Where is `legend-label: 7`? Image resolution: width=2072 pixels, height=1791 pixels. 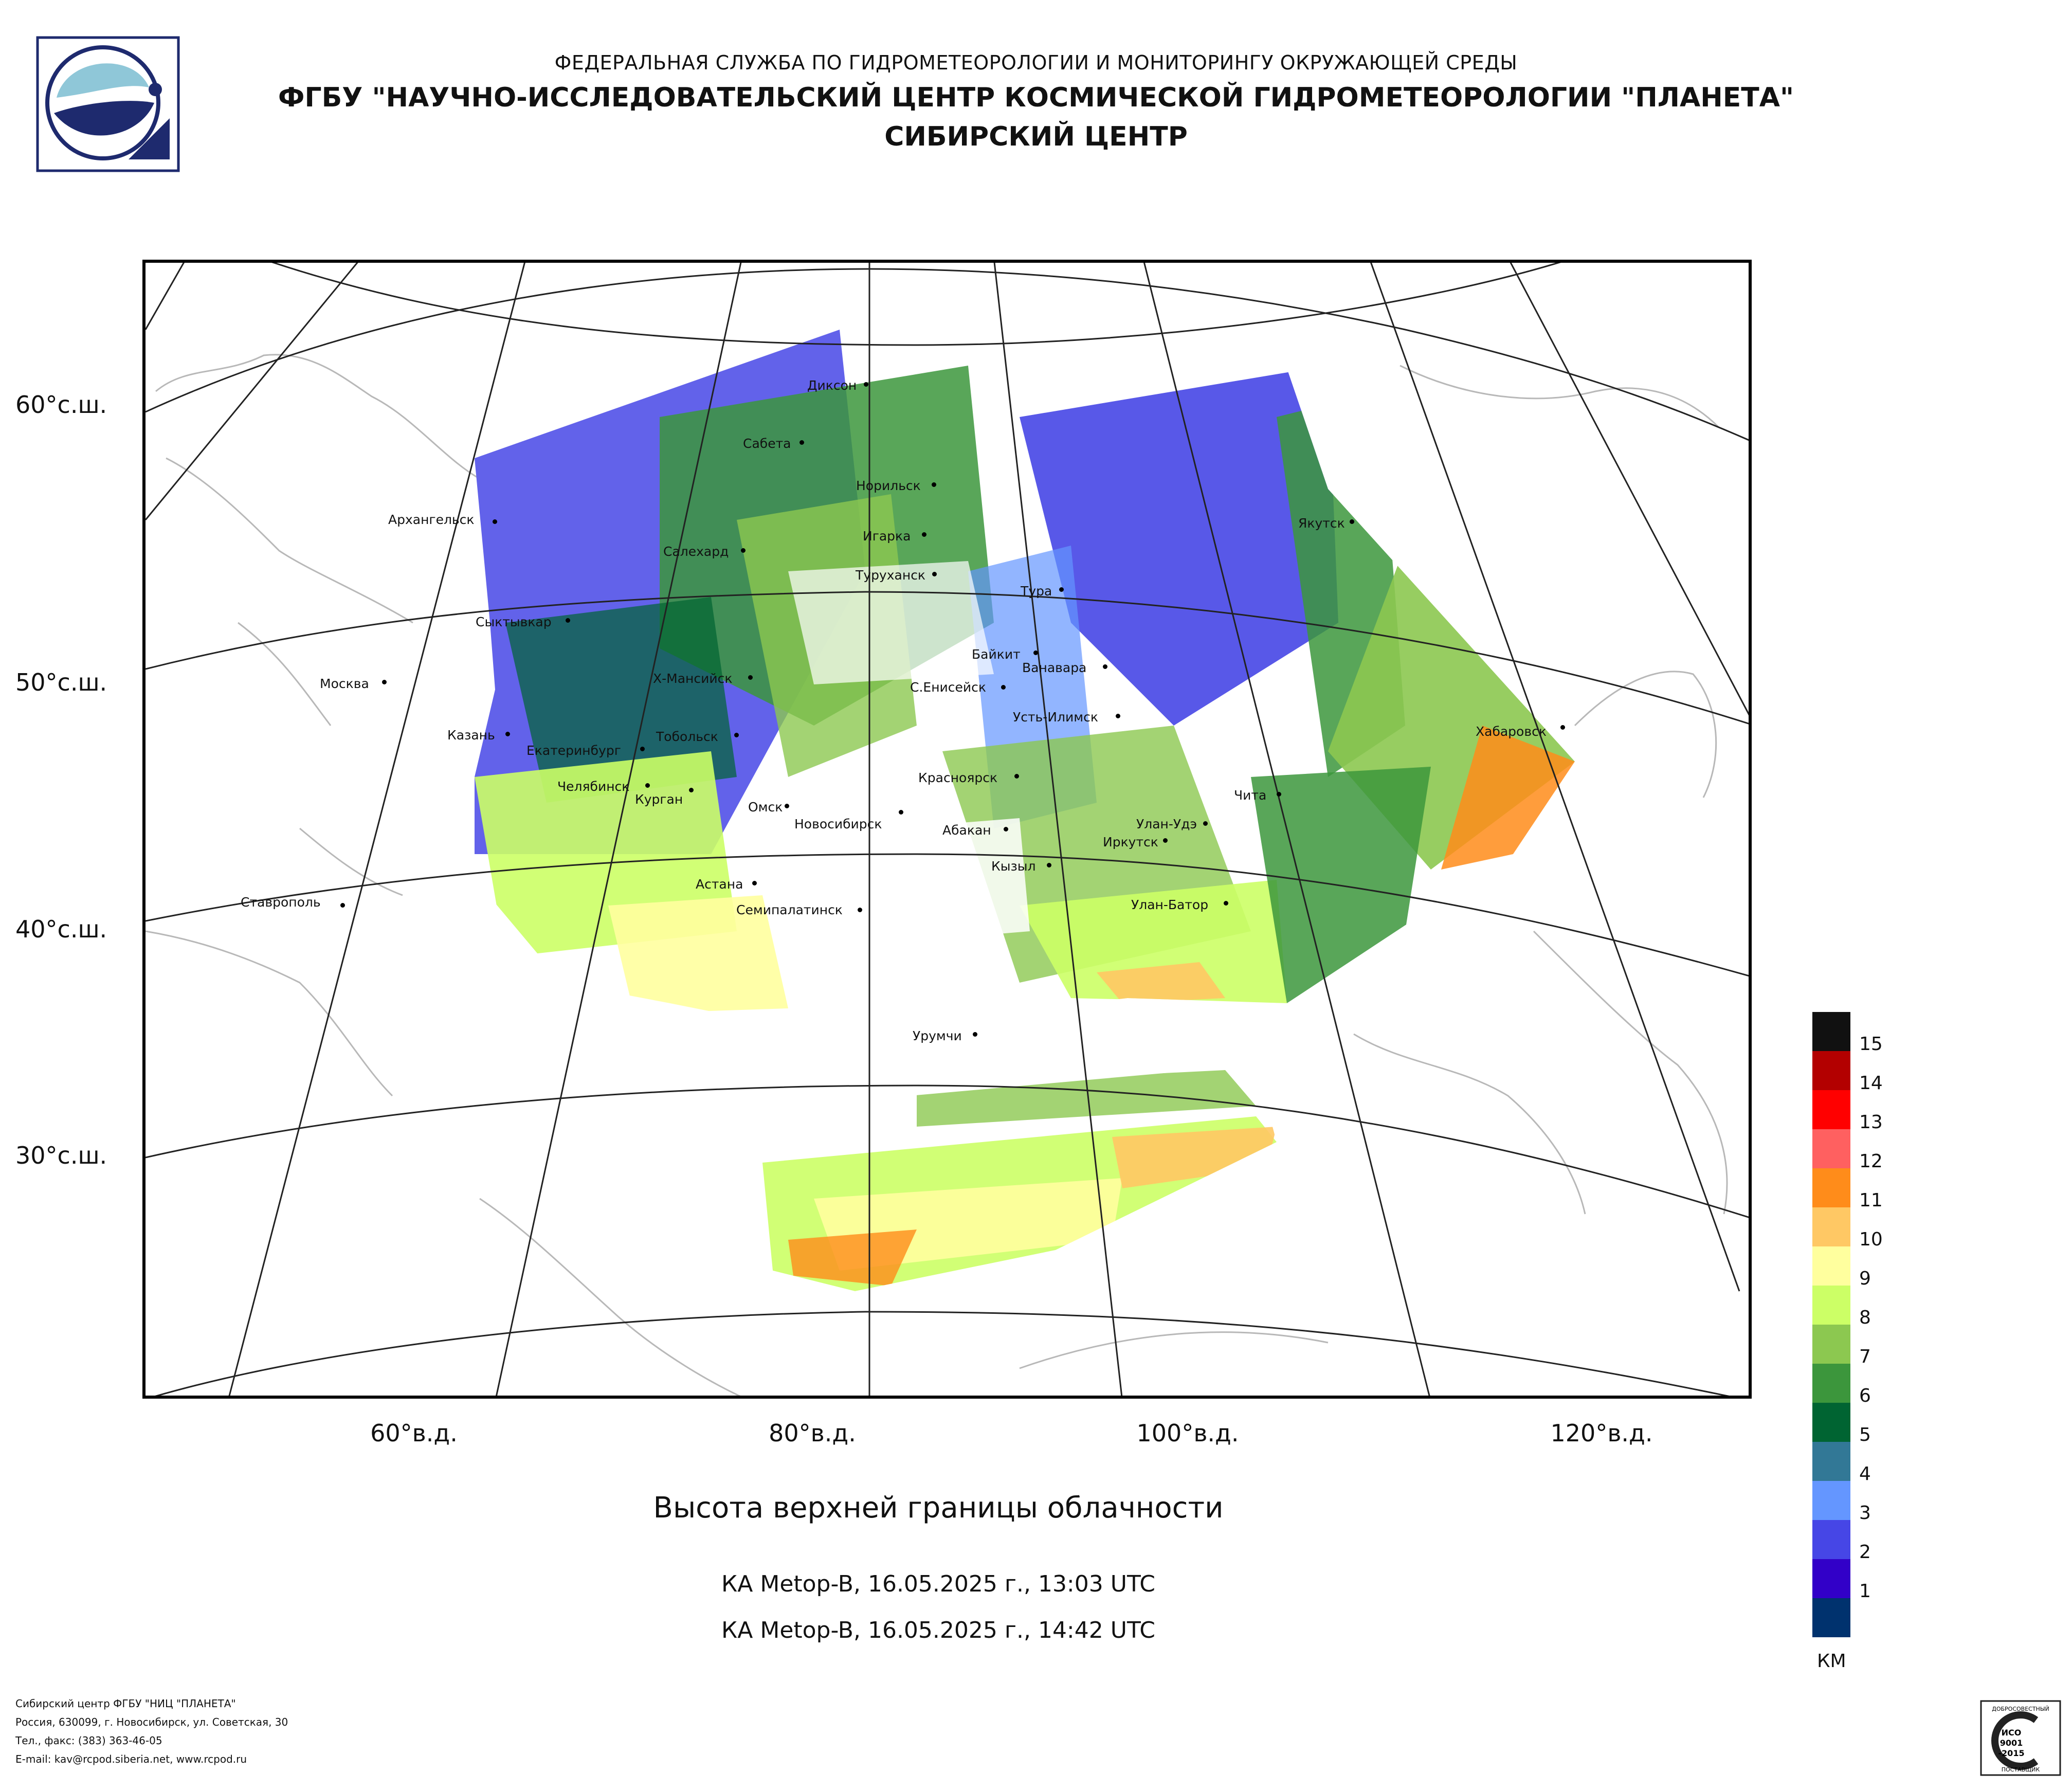 legend-label: 7 is located at coordinates (1865, 1357).